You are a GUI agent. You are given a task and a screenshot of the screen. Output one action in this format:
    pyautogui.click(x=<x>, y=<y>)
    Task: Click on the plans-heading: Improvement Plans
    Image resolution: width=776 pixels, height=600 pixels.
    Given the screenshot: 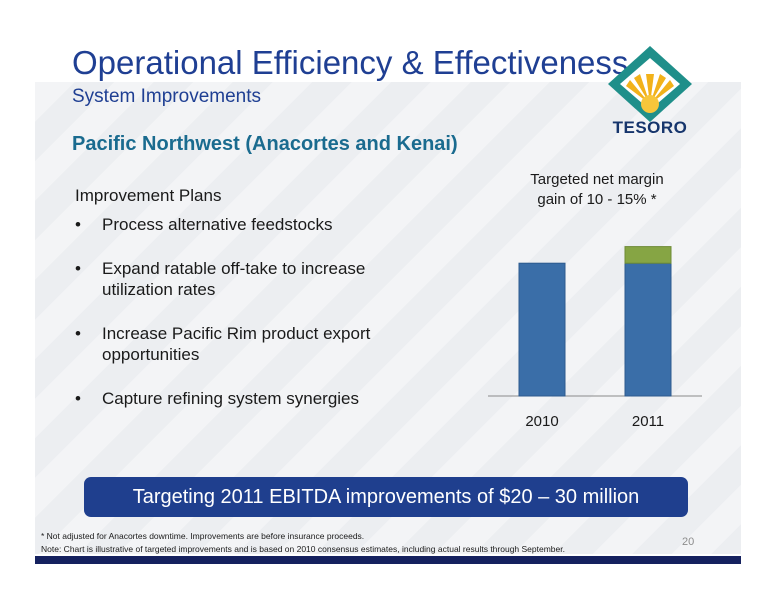 What is the action you would take?
    pyautogui.click(x=148, y=195)
    